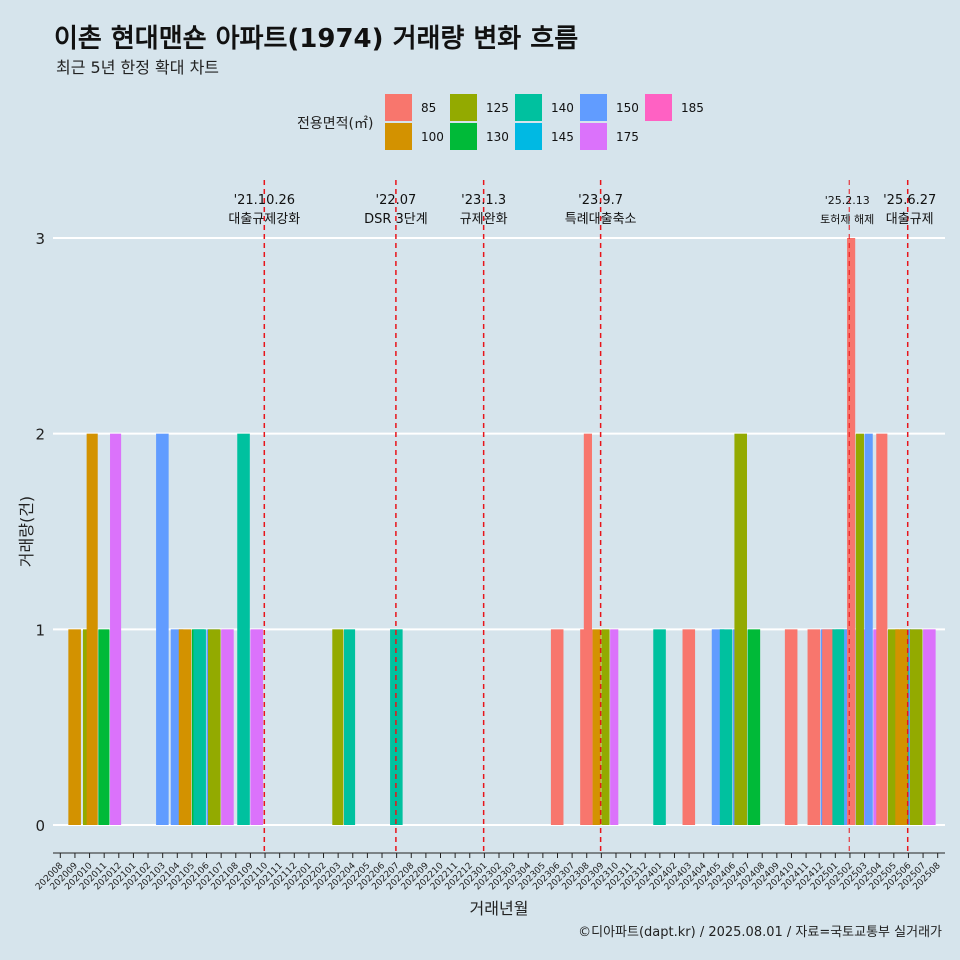 This screenshot has height=960, width=960. Describe the element at coordinates (847, 219) in the screenshot. I see `event-label: 토허제 해제` at that location.